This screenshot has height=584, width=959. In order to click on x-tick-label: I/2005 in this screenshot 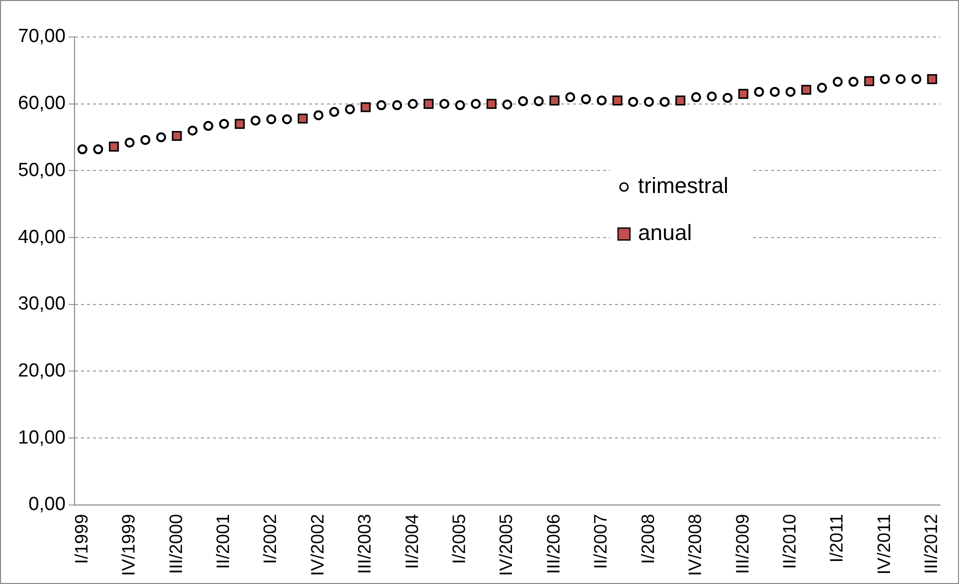, I will do `click(459, 539)`.